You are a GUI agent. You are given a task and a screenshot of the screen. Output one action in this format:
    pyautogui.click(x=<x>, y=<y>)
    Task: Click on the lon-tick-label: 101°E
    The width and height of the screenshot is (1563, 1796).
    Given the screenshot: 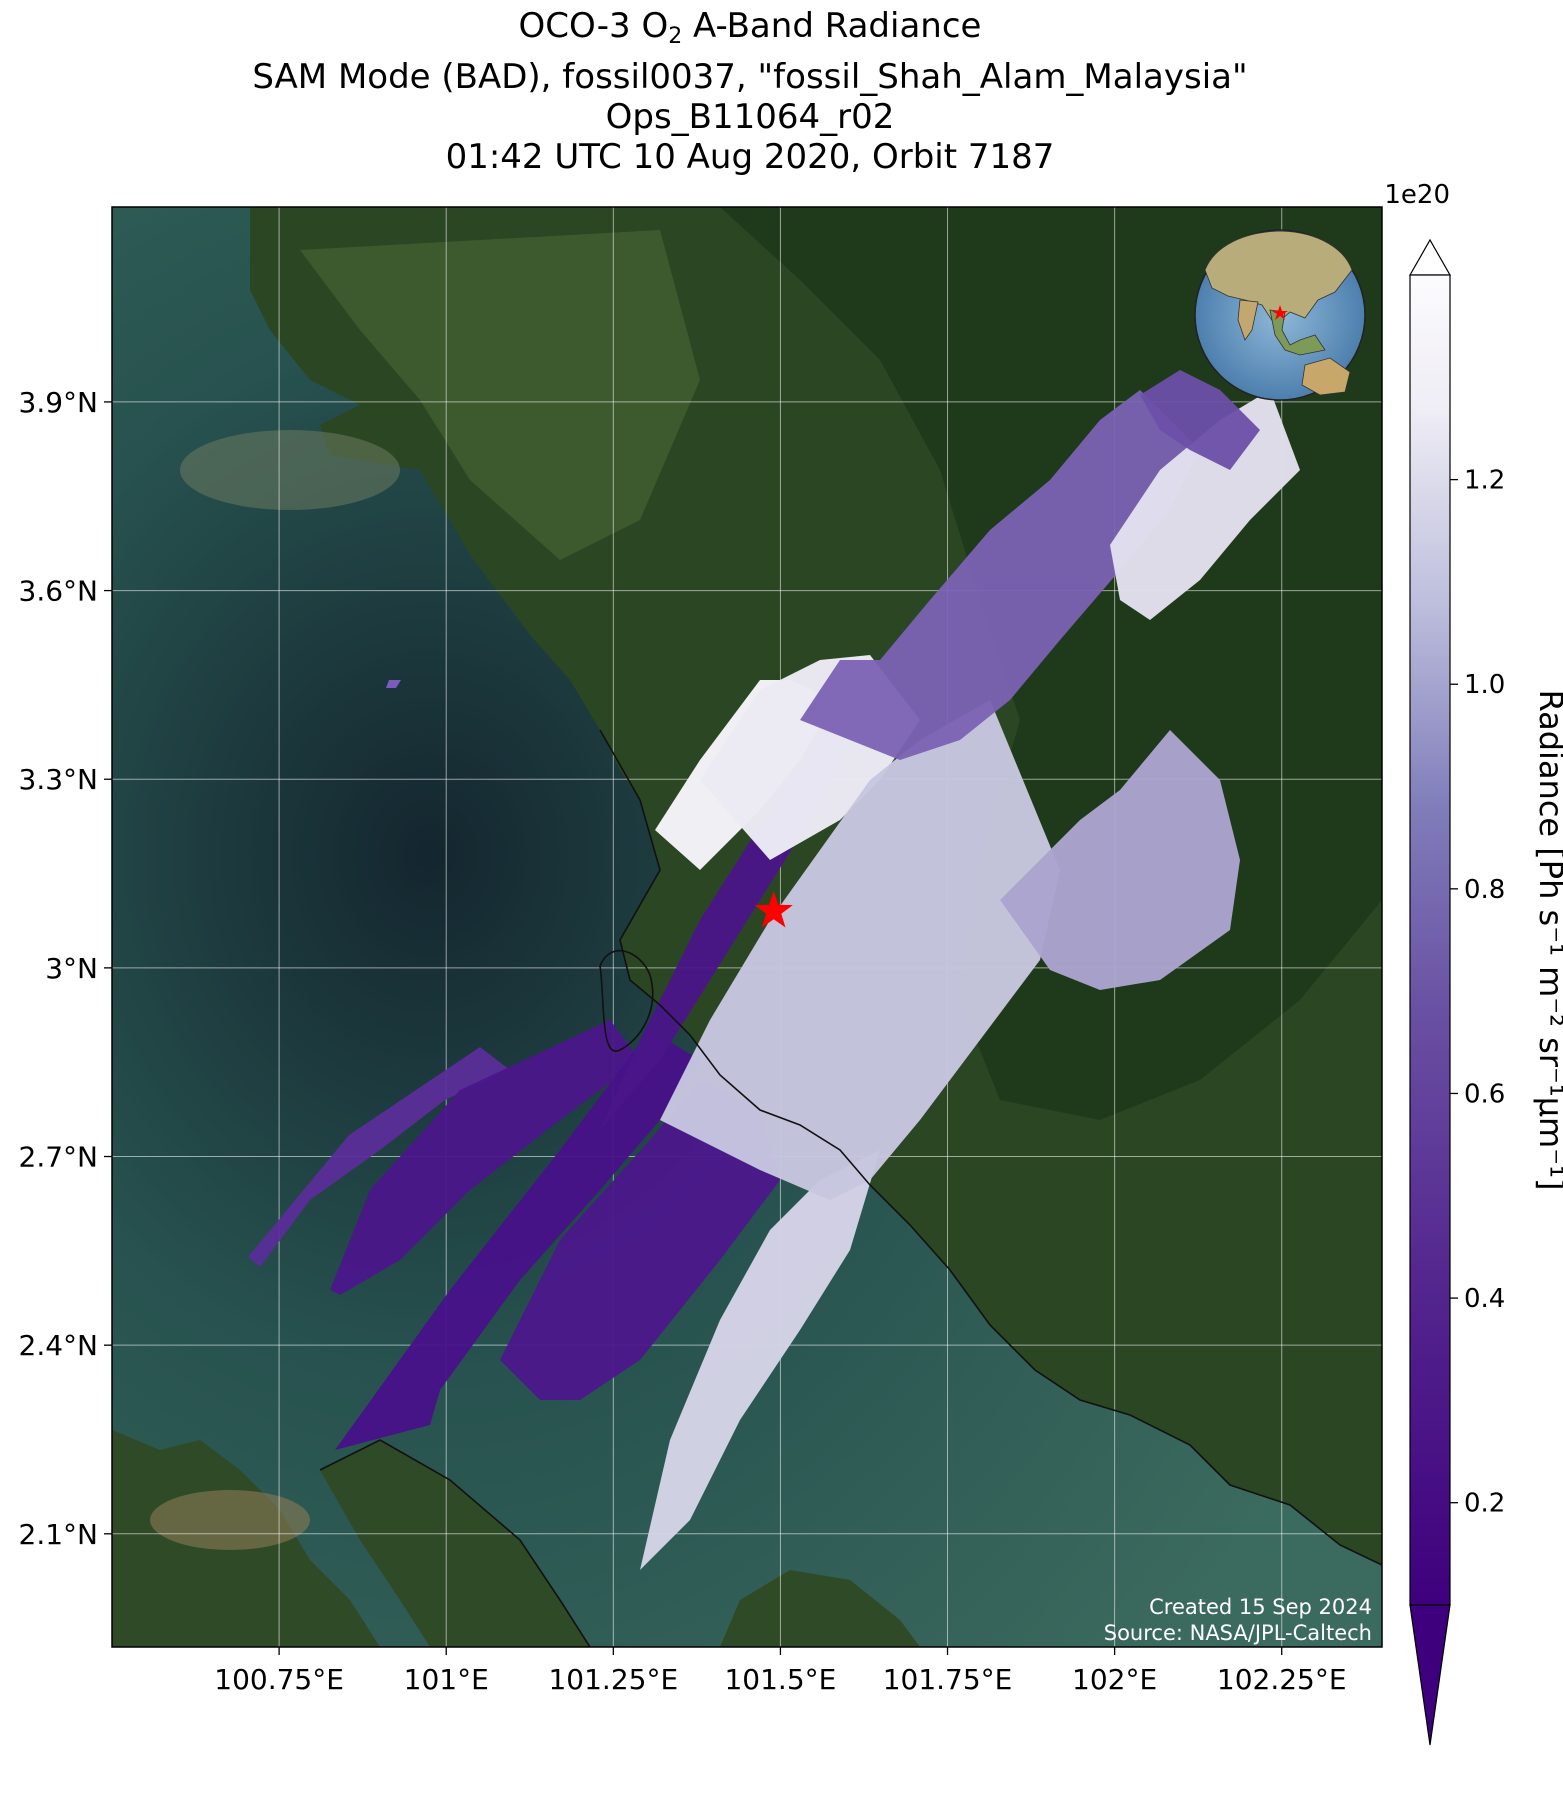 What is the action you would take?
    pyautogui.click(x=446, y=1679)
    